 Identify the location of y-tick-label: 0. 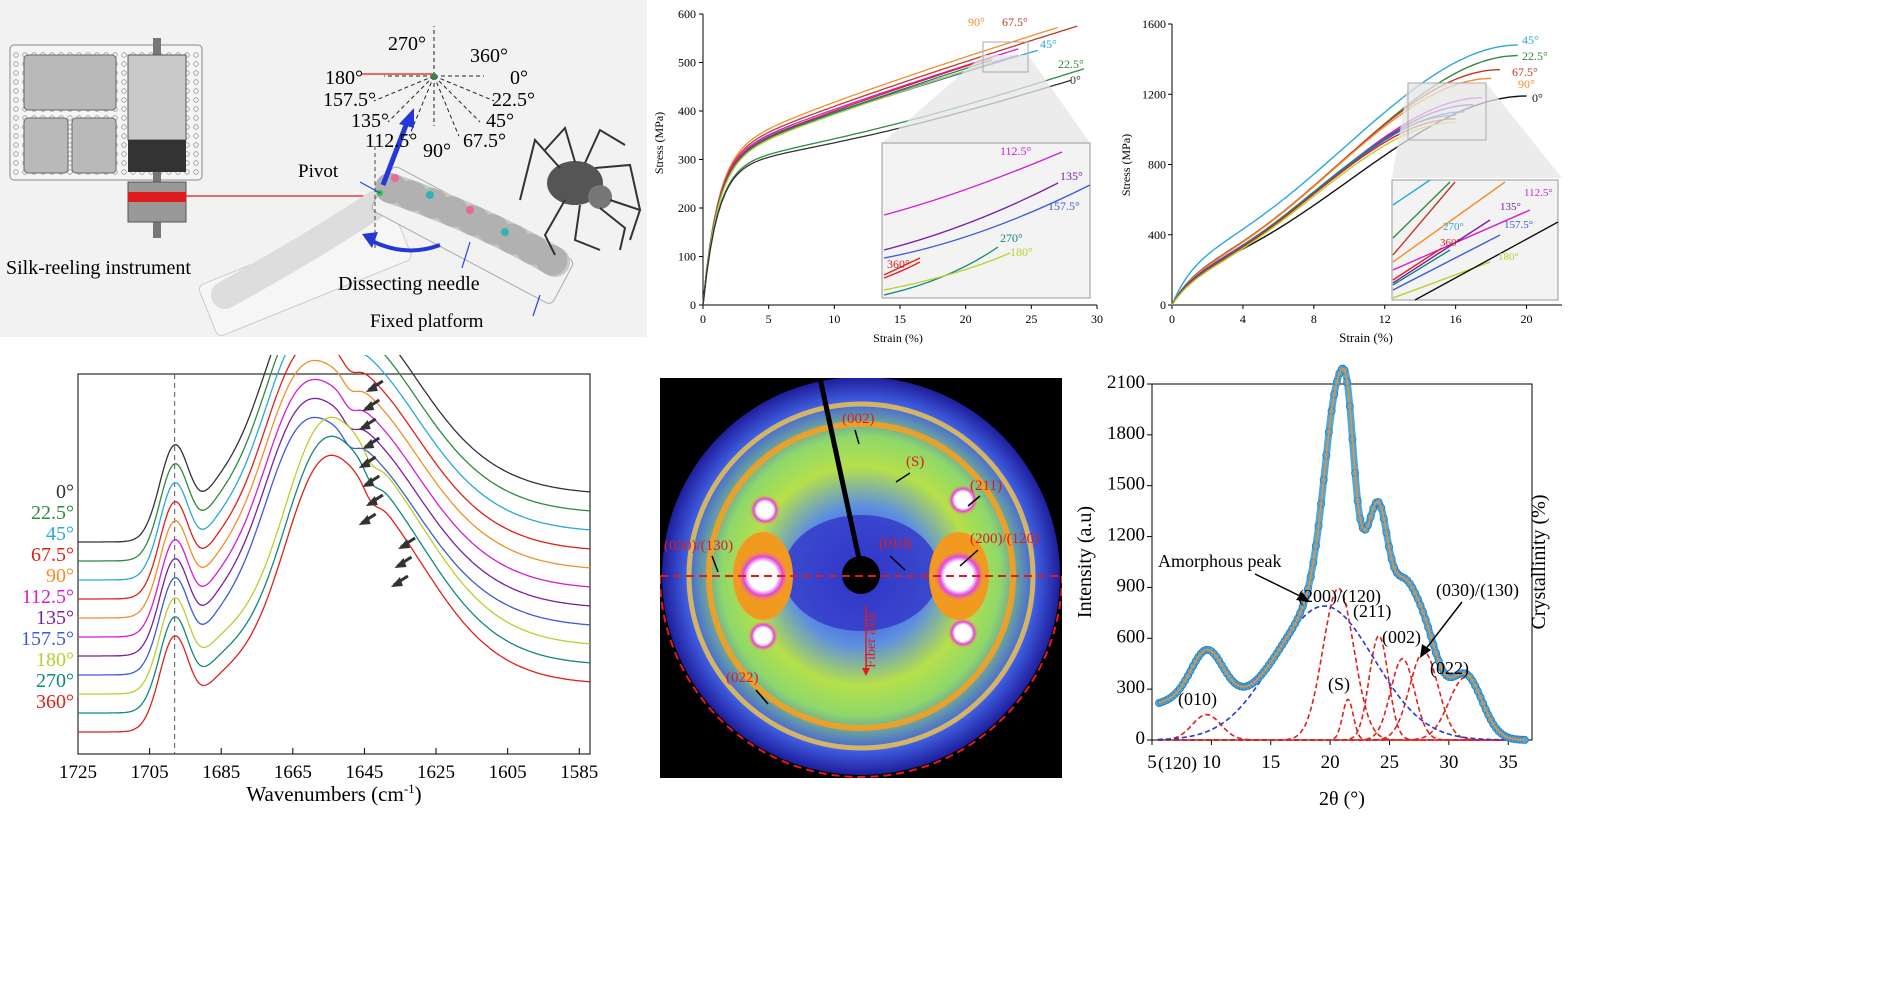
(1163, 305).